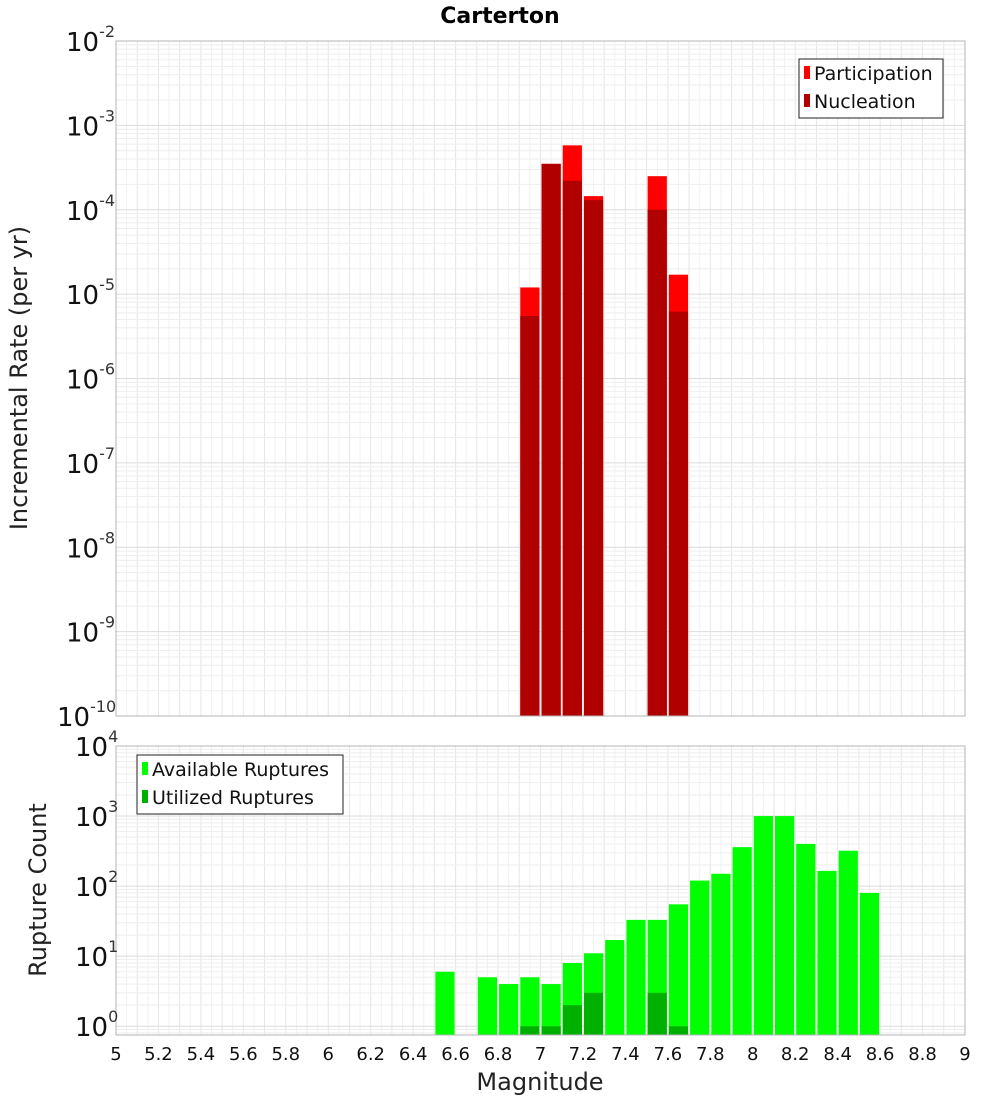 This screenshot has width=1000, height=1100. I want to click on top-legend: Participation Nucleation, so click(871, 88).